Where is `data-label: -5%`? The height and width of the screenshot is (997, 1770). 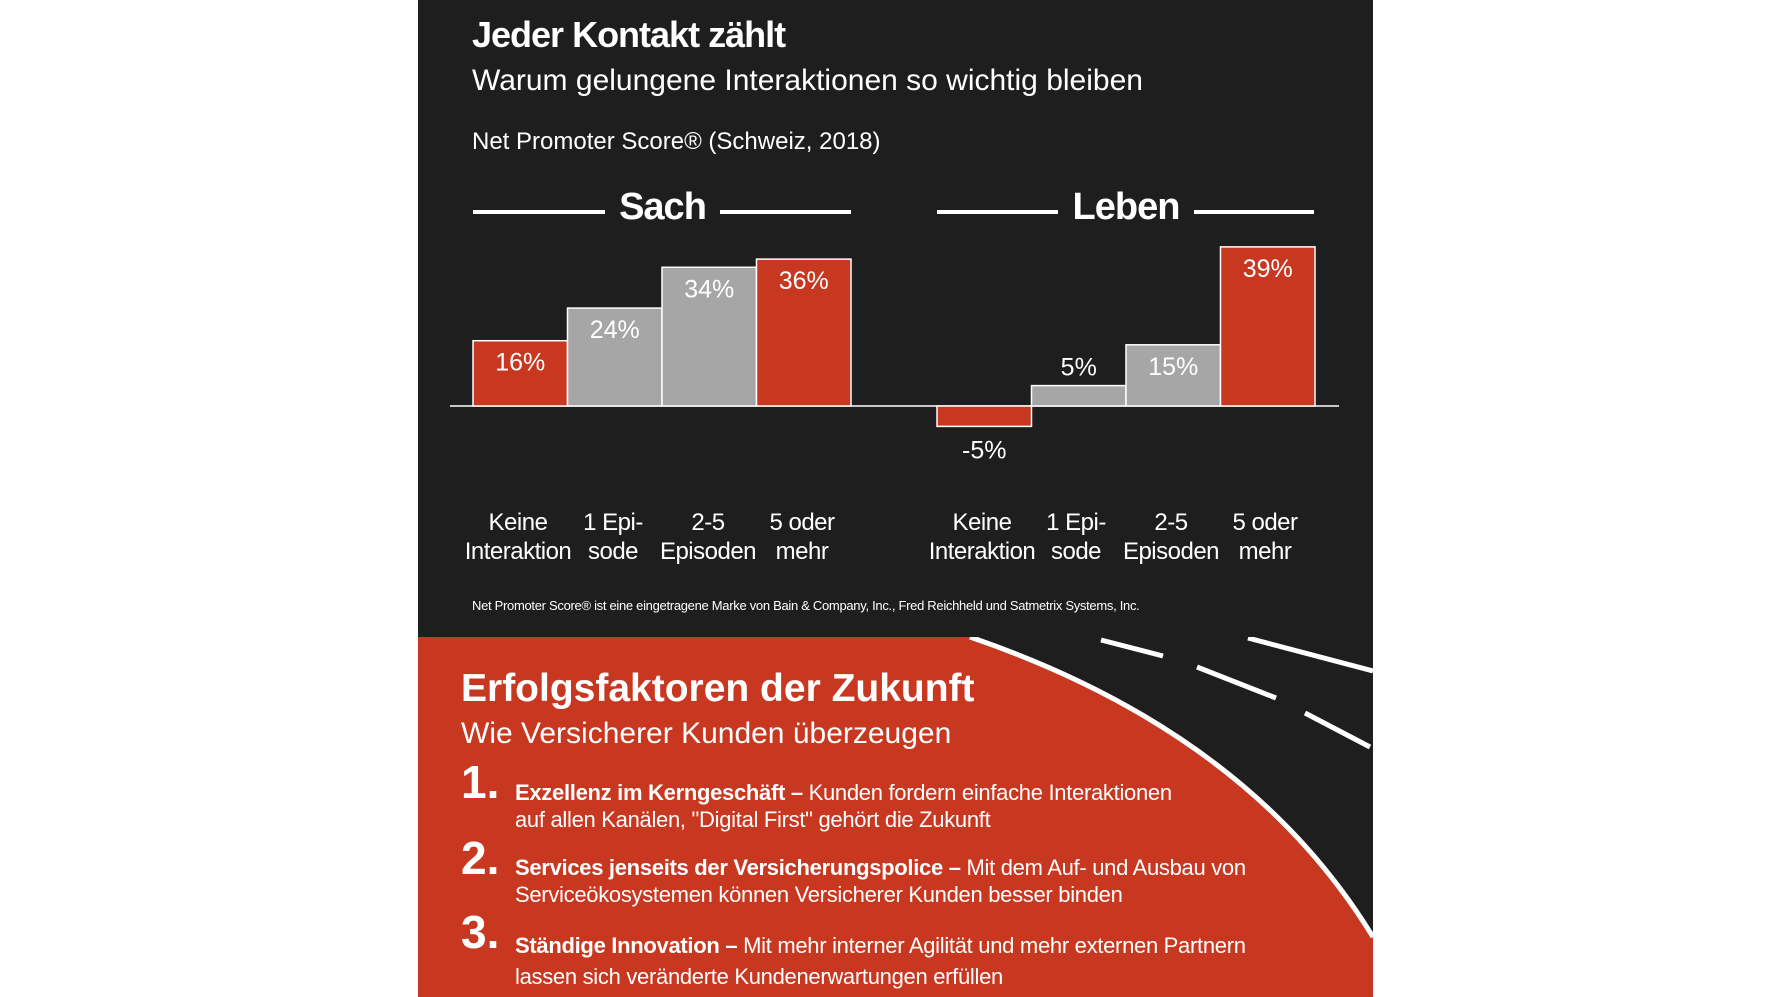 data-label: -5% is located at coordinates (984, 450).